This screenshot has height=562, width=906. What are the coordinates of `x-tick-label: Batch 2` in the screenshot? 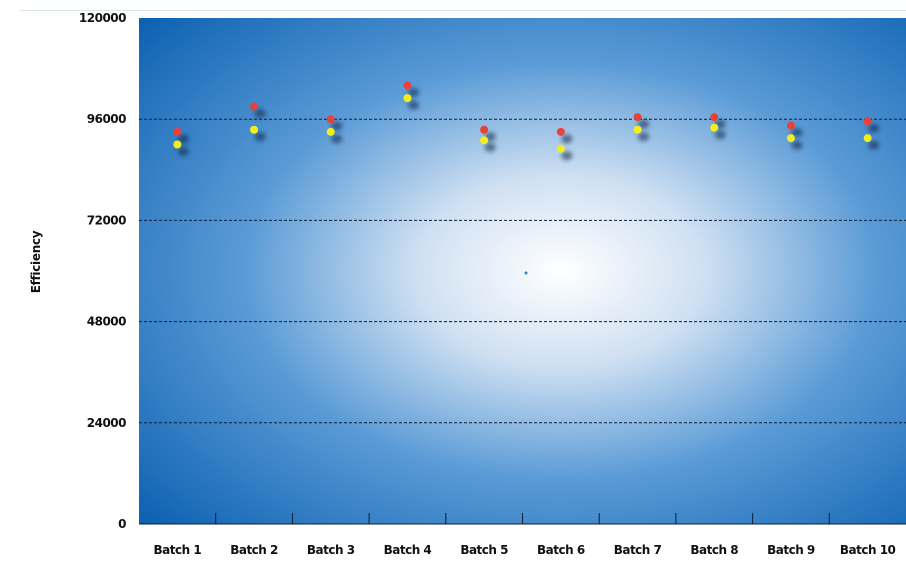 It's located at (254, 550).